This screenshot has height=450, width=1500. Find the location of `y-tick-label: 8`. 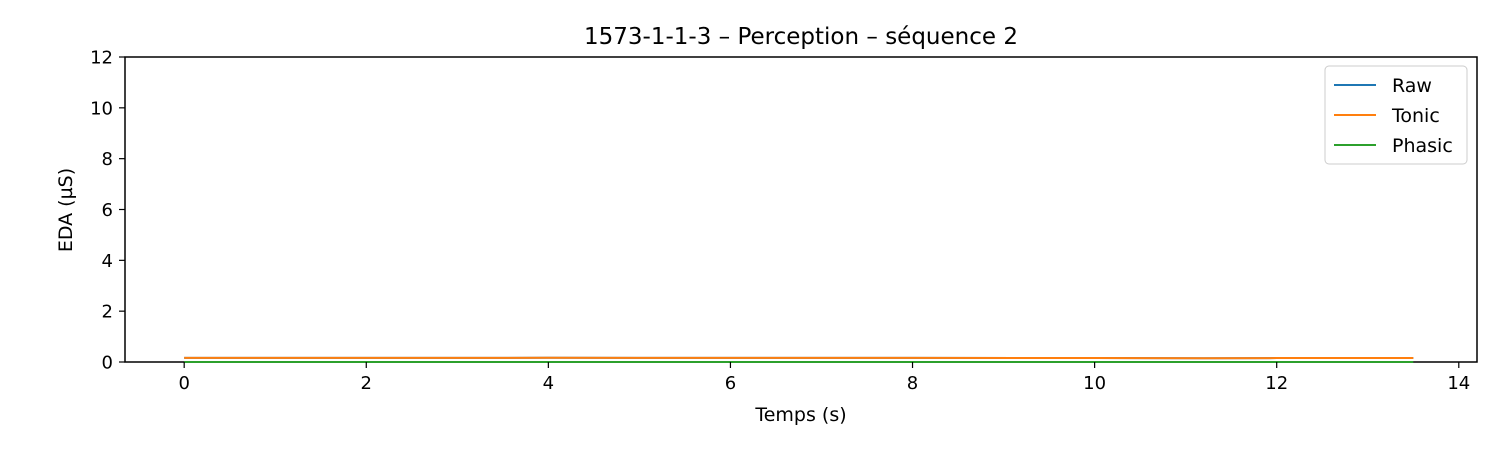

y-tick-label: 8 is located at coordinates (107, 159).